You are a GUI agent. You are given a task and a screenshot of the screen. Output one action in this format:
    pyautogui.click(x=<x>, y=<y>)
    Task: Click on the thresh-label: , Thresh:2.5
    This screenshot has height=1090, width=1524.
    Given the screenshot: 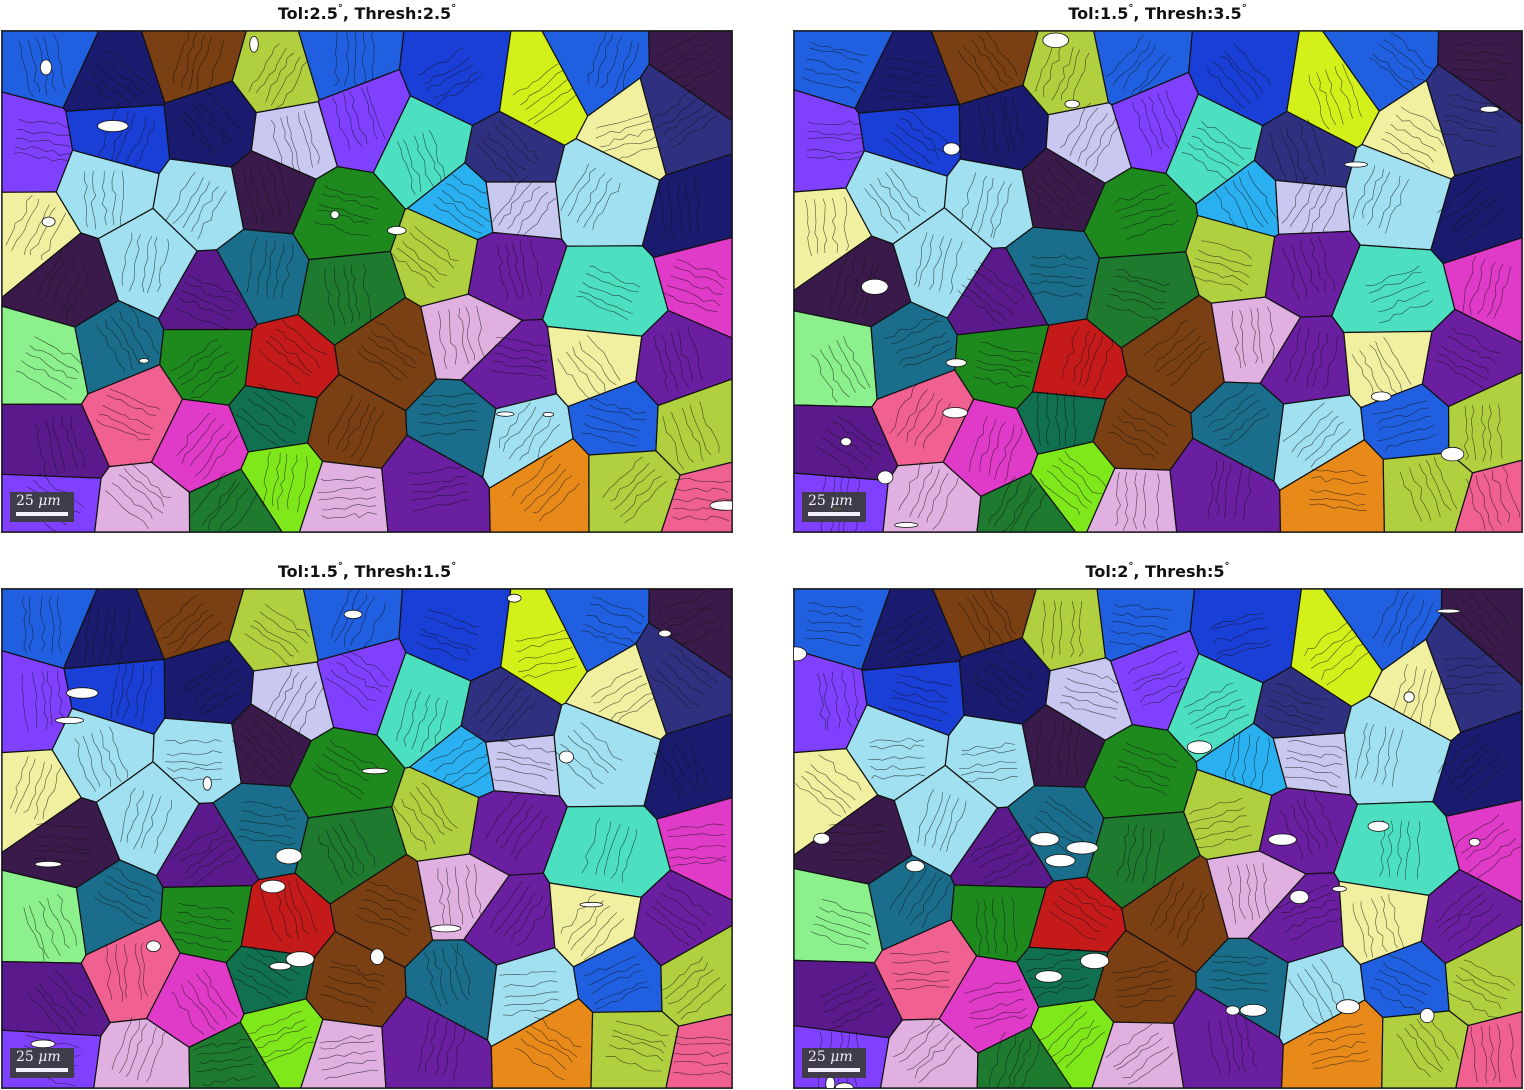 What is the action you would take?
    pyautogui.click(x=397, y=13)
    